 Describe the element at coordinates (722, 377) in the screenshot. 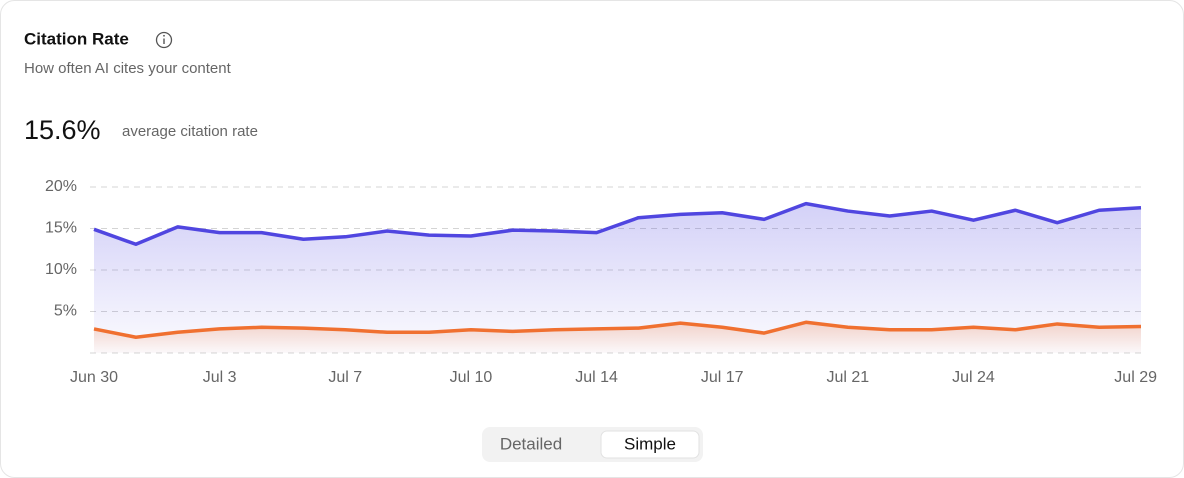

I see `x-tick-label: Jul 17` at that location.